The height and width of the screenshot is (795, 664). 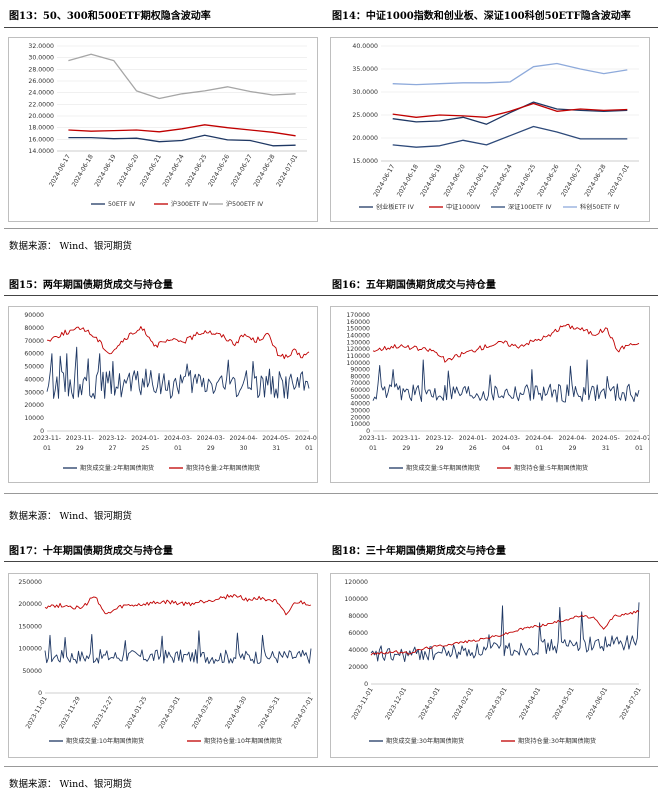 What do you see at coordinates (243, 741) in the screenshot?
I see `legend-label: 期货持仓量:10年期国债期货` at bounding box center [243, 741].